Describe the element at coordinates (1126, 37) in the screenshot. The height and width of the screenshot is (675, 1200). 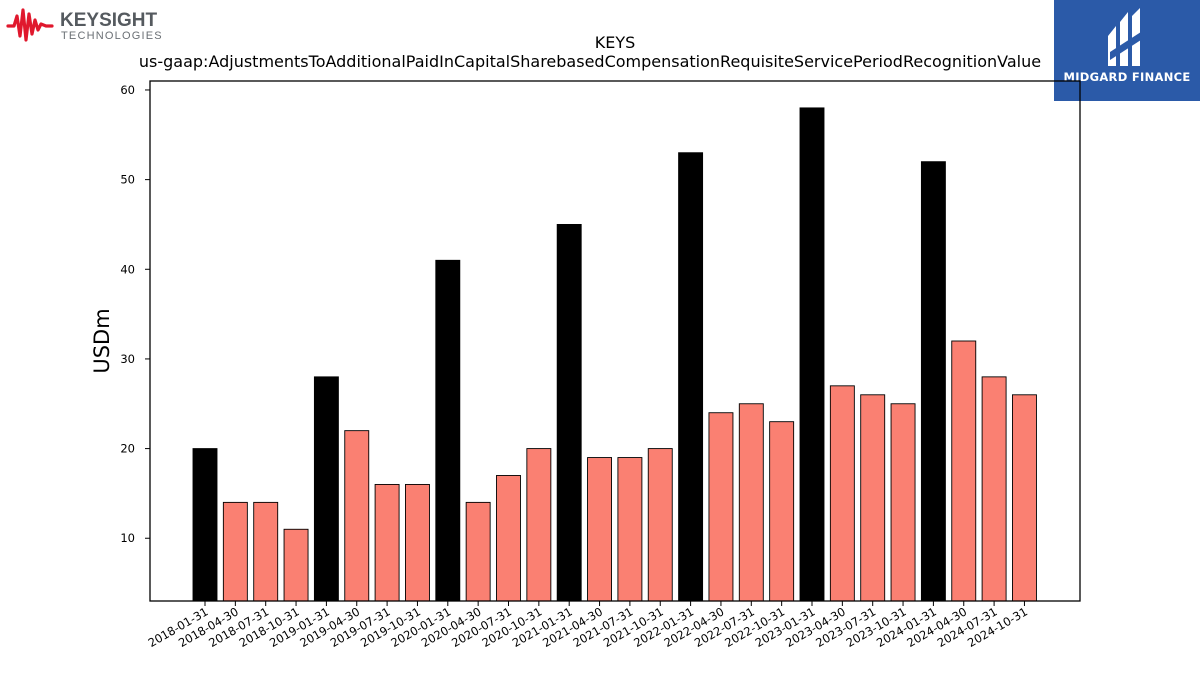
I see `midgard-mark-icon` at that location.